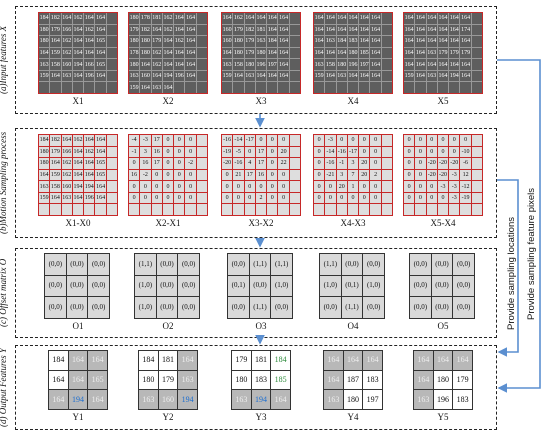 This screenshot has width=550, height=434. I want to click on cell: 16, so click(261, 175).